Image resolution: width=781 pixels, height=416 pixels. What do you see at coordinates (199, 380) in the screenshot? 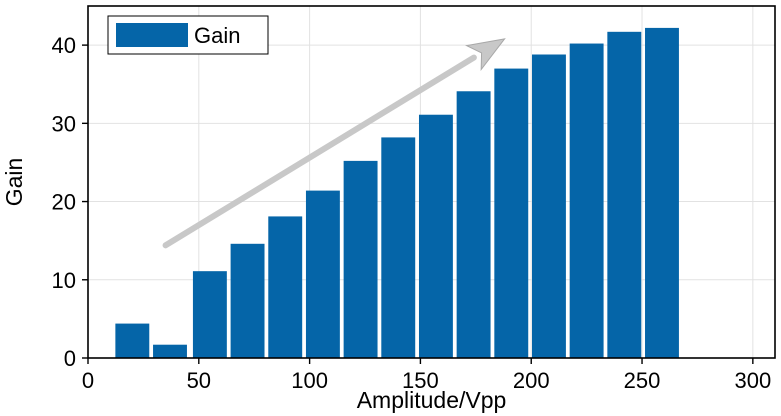
I see `x-tick-label: 50` at bounding box center [199, 380].